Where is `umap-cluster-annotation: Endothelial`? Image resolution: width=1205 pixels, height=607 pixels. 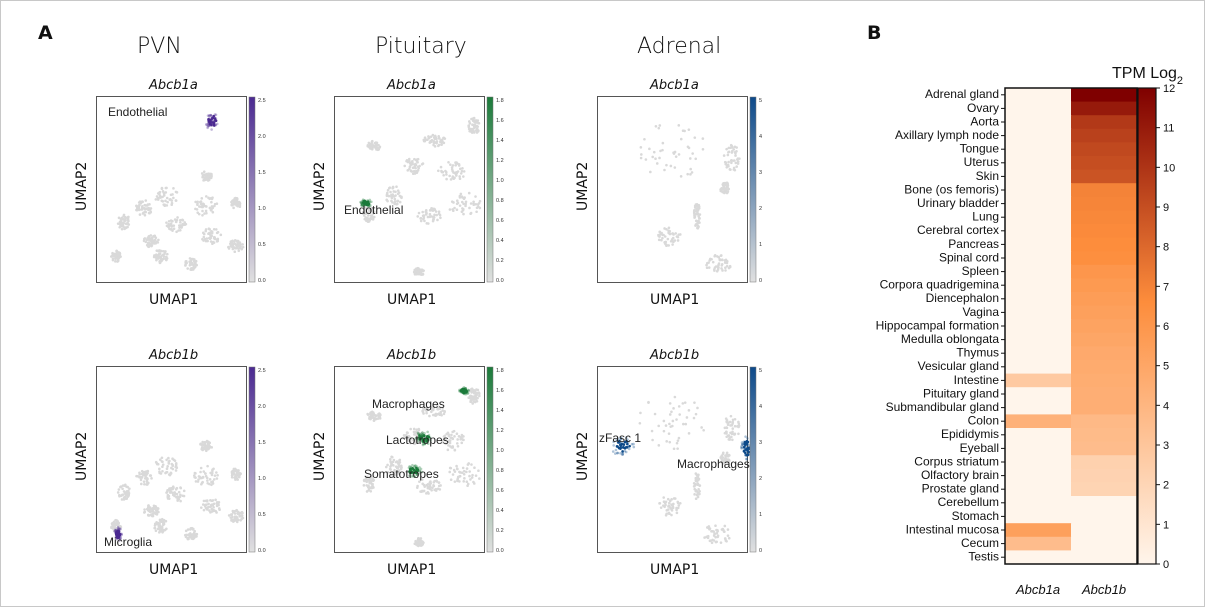
umap-cluster-annotation: Endothelial is located at coordinates (373, 210).